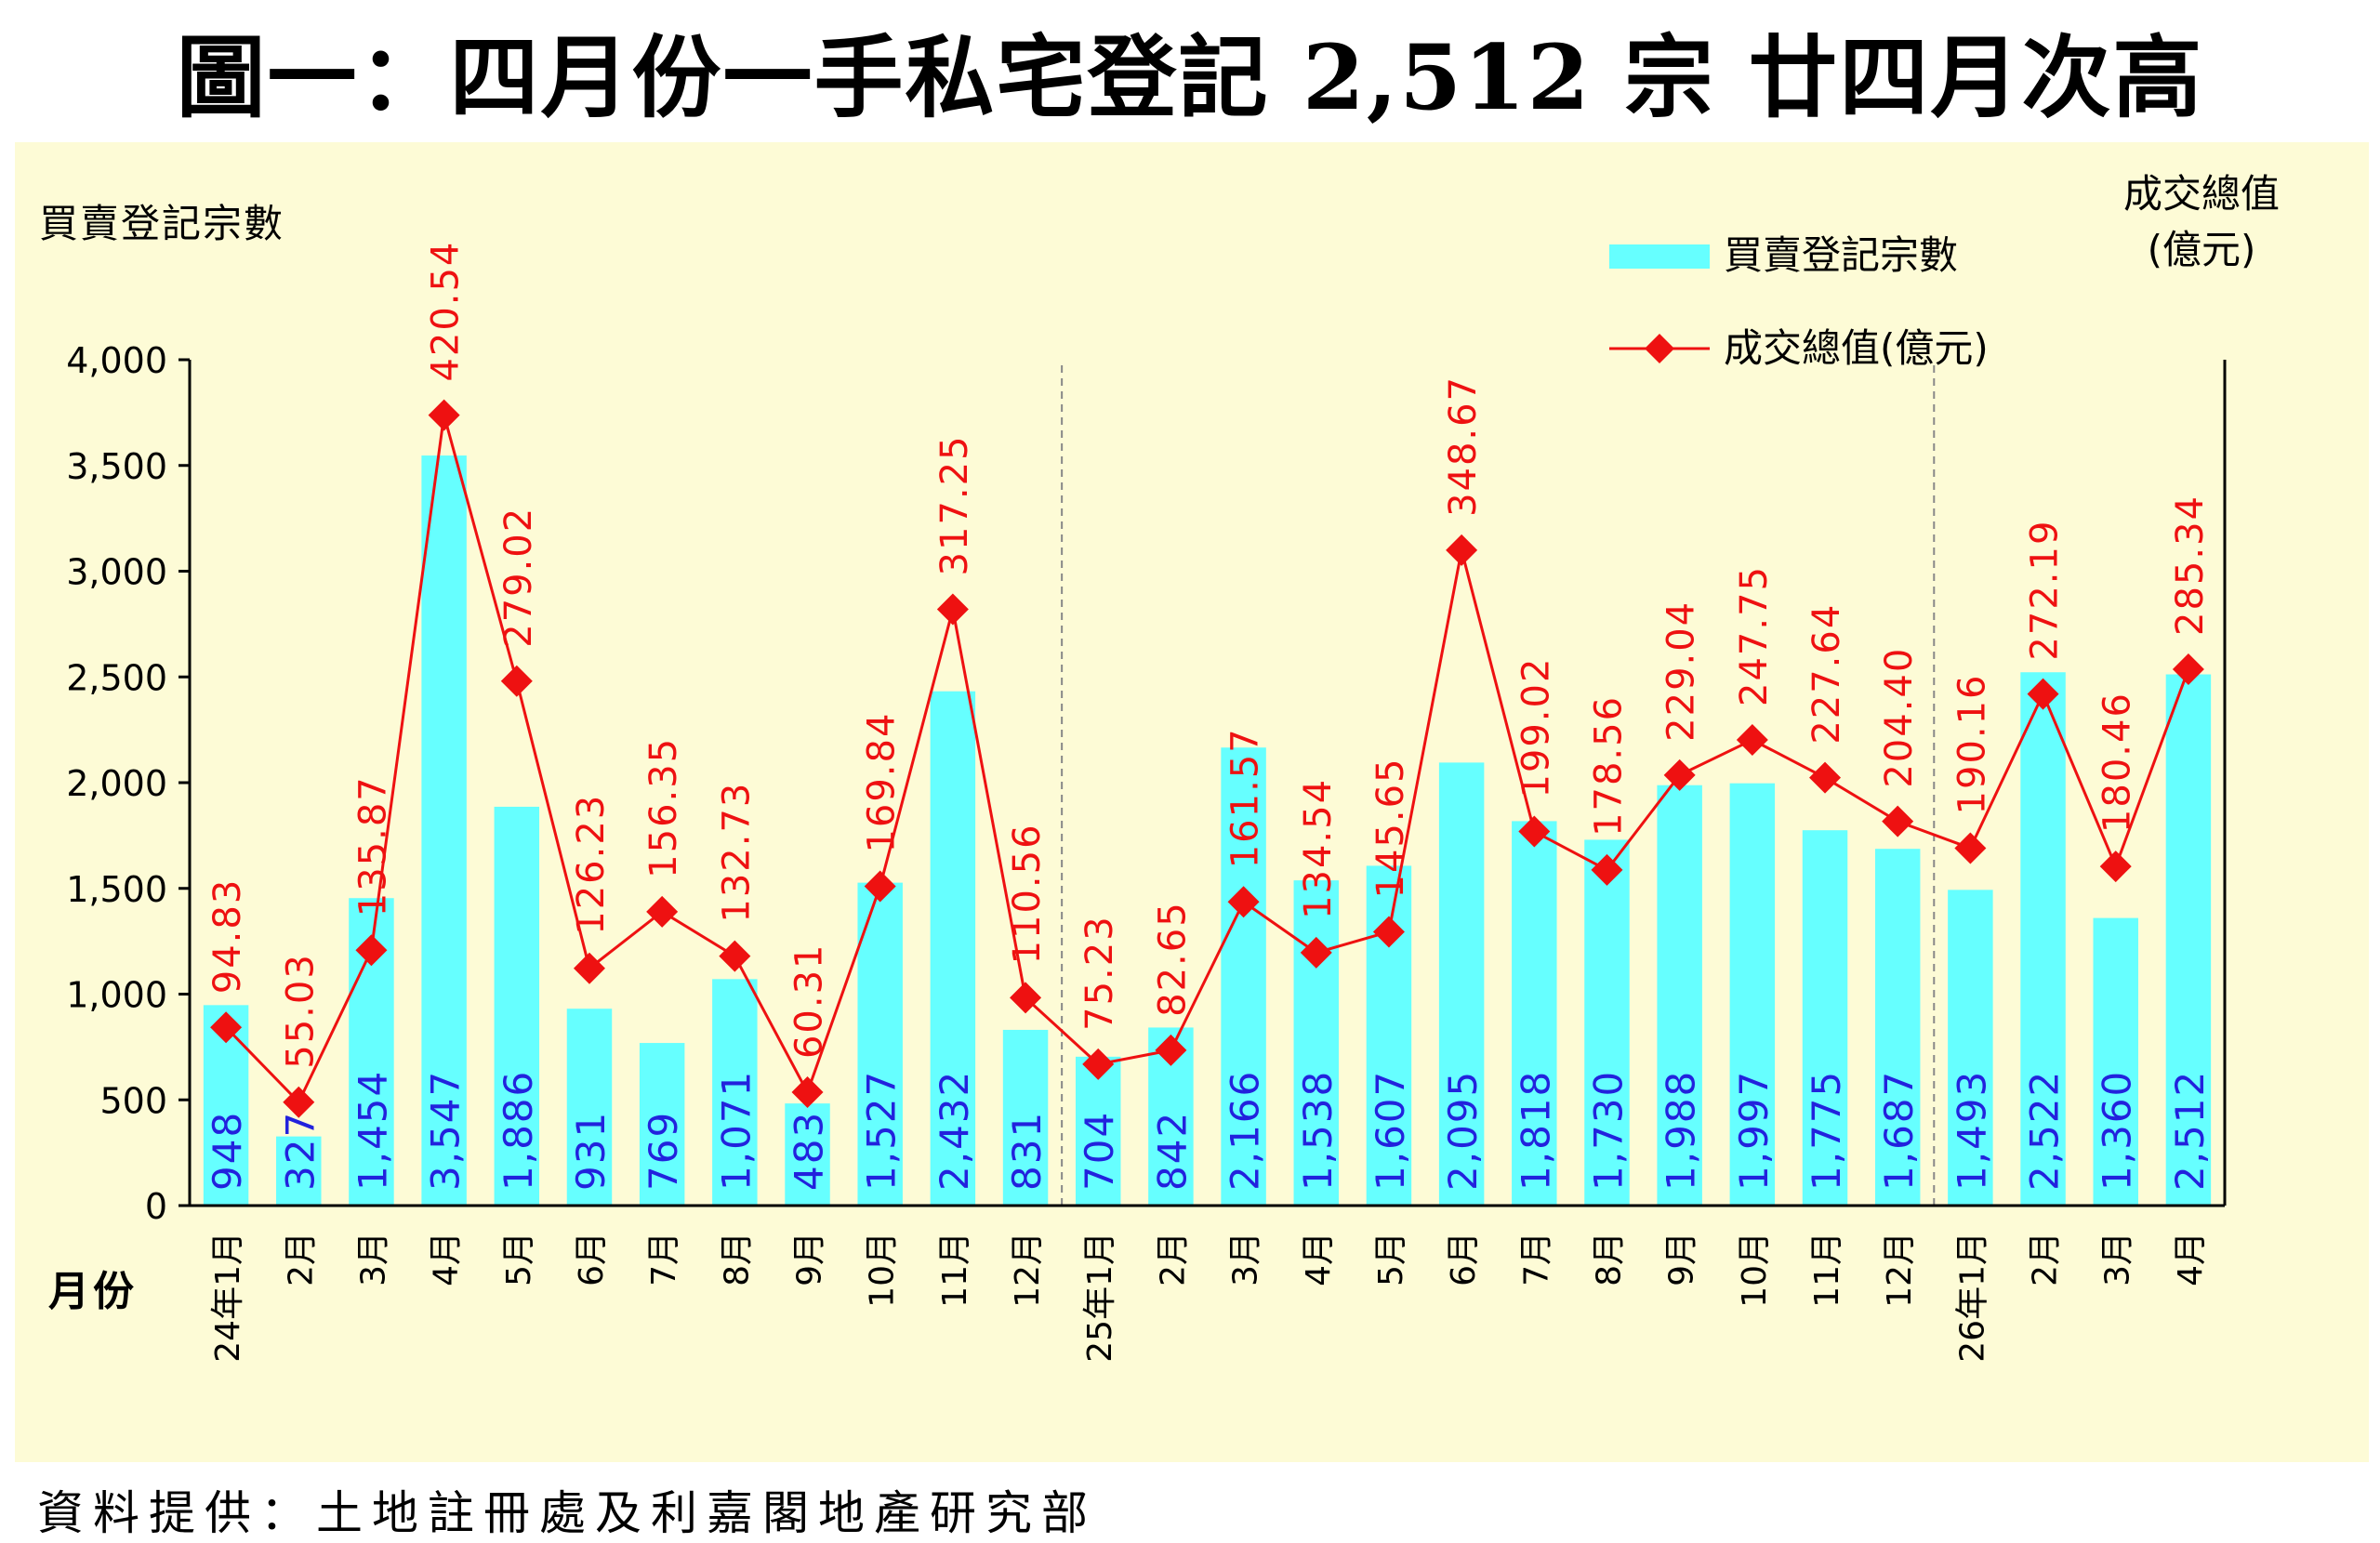  Describe the element at coordinates (2202, 249) in the screenshot. I see `y2-axis-unit: (億元)` at that location.